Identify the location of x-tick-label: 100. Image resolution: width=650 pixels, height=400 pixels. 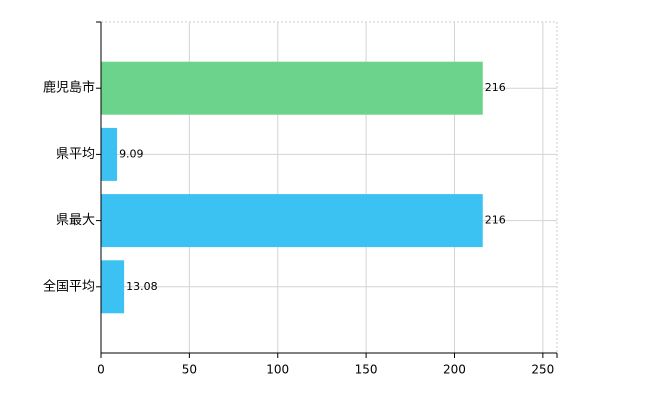
(277, 370).